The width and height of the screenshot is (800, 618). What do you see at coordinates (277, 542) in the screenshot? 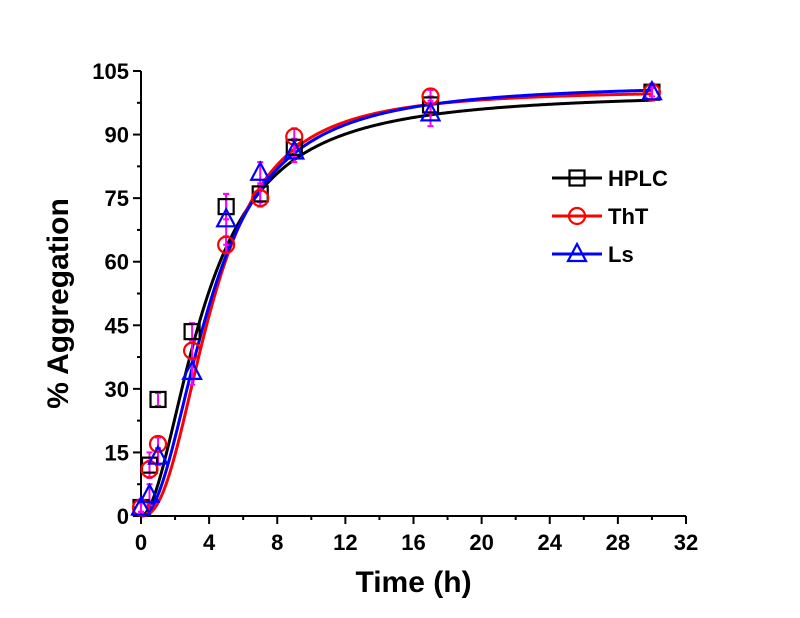
I see `x-tick-label: 8` at bounding box center [277, 542].